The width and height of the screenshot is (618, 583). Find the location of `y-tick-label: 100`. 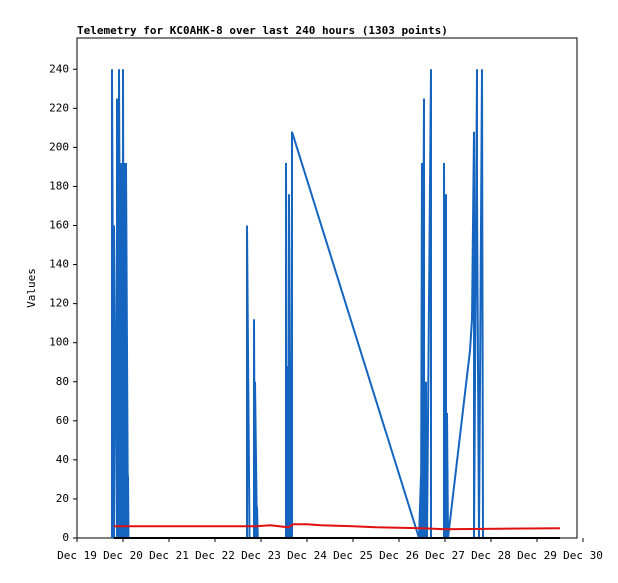

y-tick-label: 100 is located at coordinates (59, 342).